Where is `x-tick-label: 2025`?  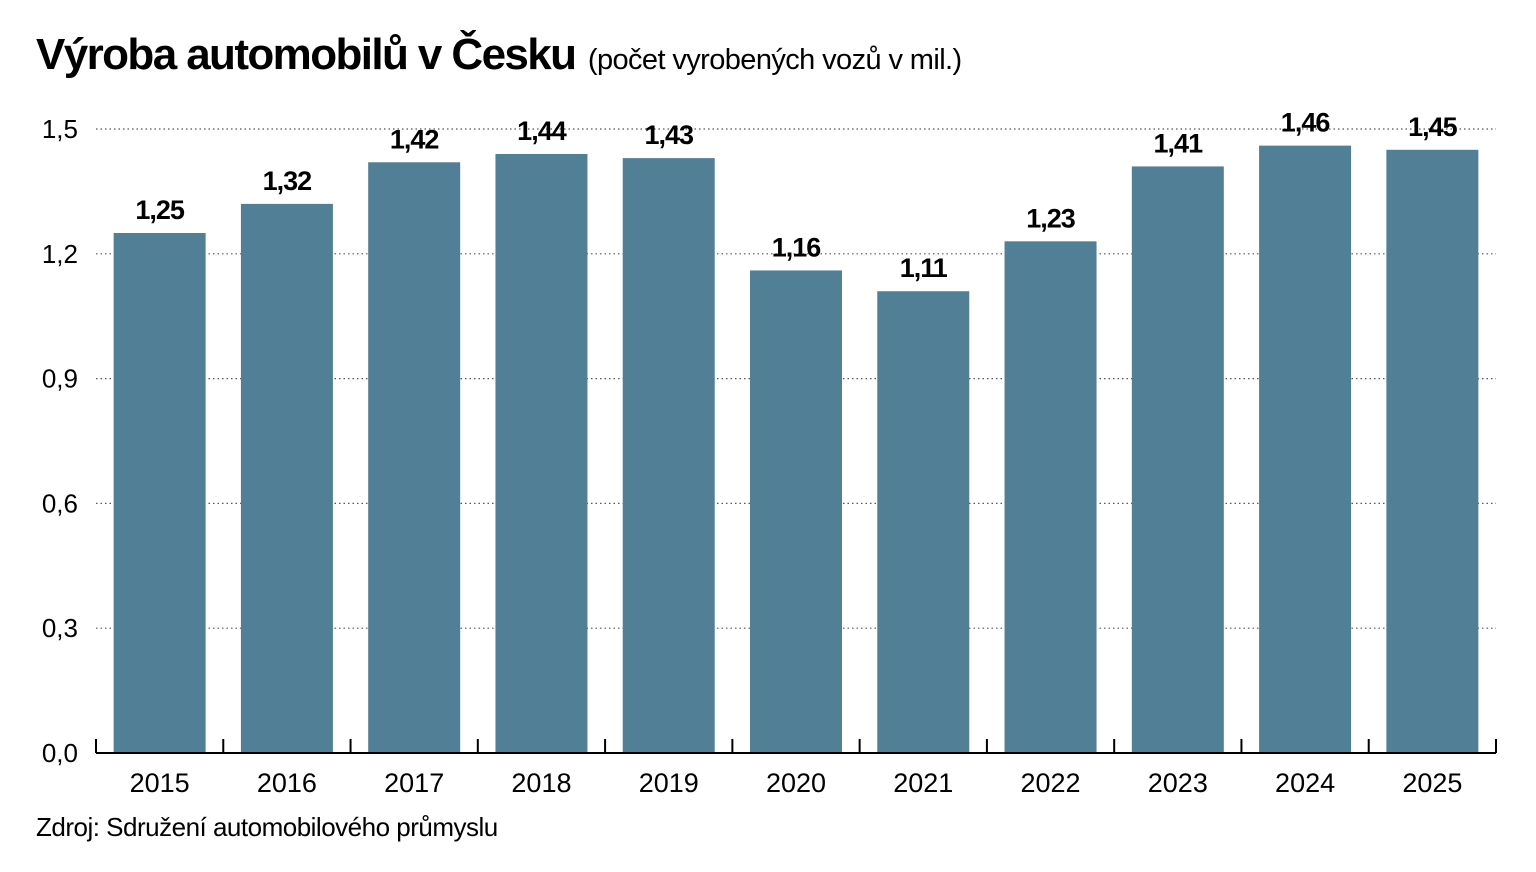 x-tick-label: 2025 is located at coordinates (1432, 783).